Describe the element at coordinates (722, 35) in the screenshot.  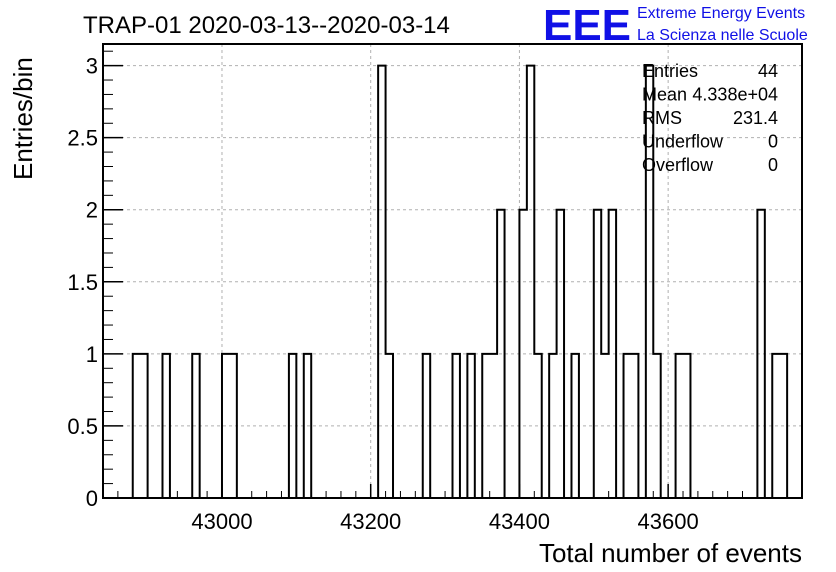
I see `logo-line2: La Scienza nelle Scuole` at that location.